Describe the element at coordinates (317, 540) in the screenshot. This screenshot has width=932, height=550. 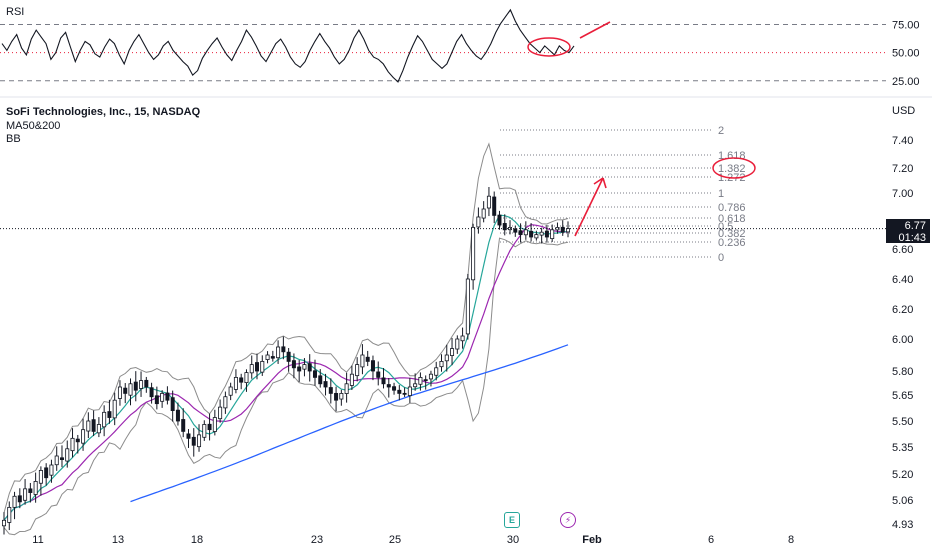
I see `time-tick-label: 23` at that location.